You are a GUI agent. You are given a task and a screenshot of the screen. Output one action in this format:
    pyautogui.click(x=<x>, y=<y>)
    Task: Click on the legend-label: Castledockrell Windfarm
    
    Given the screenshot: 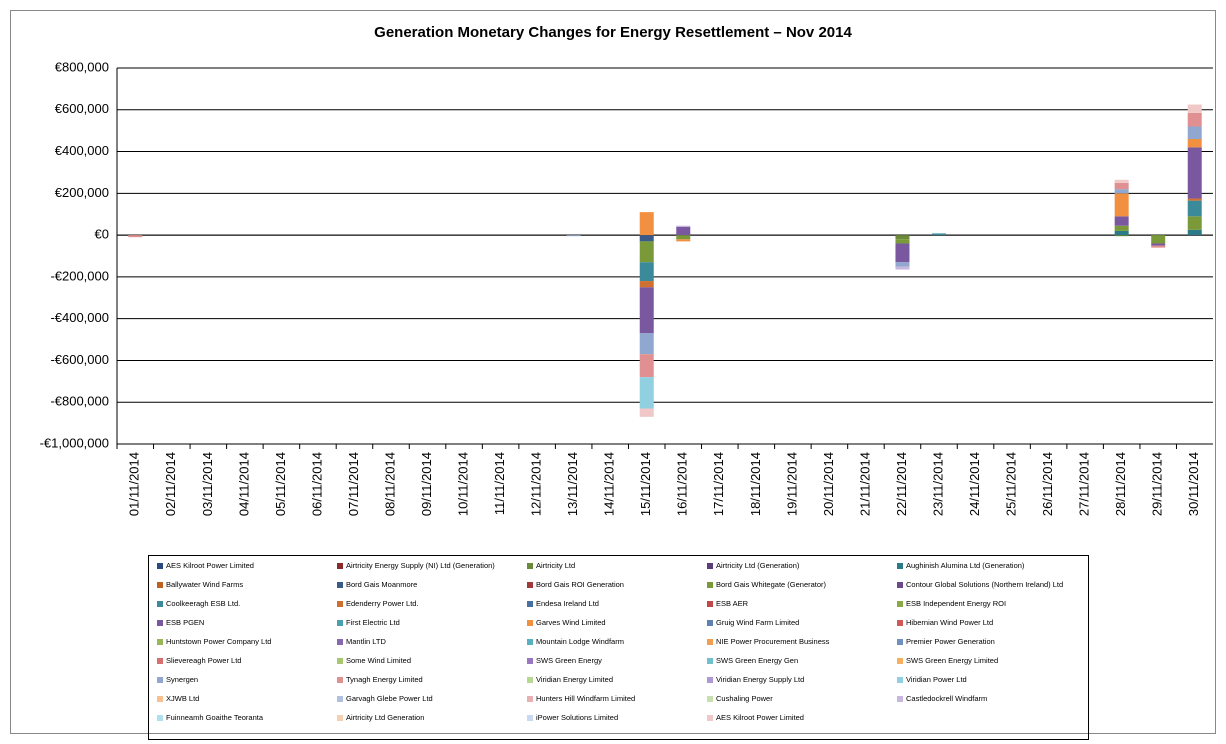 What is the action you would take?
    pyautogui.click(x=946, y=698)
    